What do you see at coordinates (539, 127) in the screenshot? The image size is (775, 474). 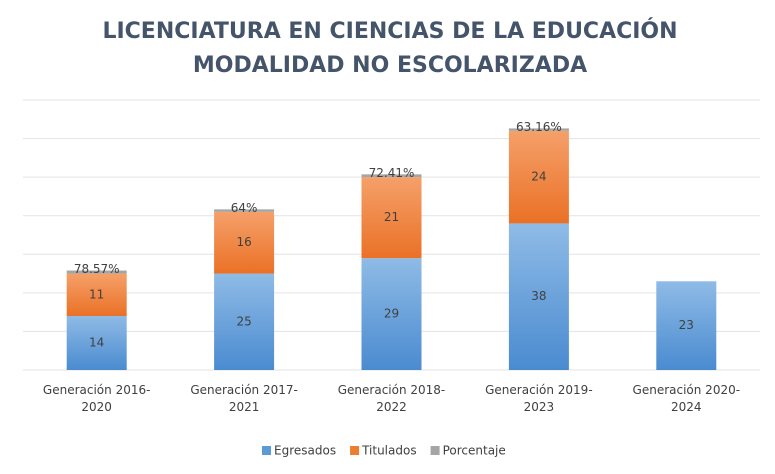 I see `data-label: 63.16%` at bounding box center [539, 127].